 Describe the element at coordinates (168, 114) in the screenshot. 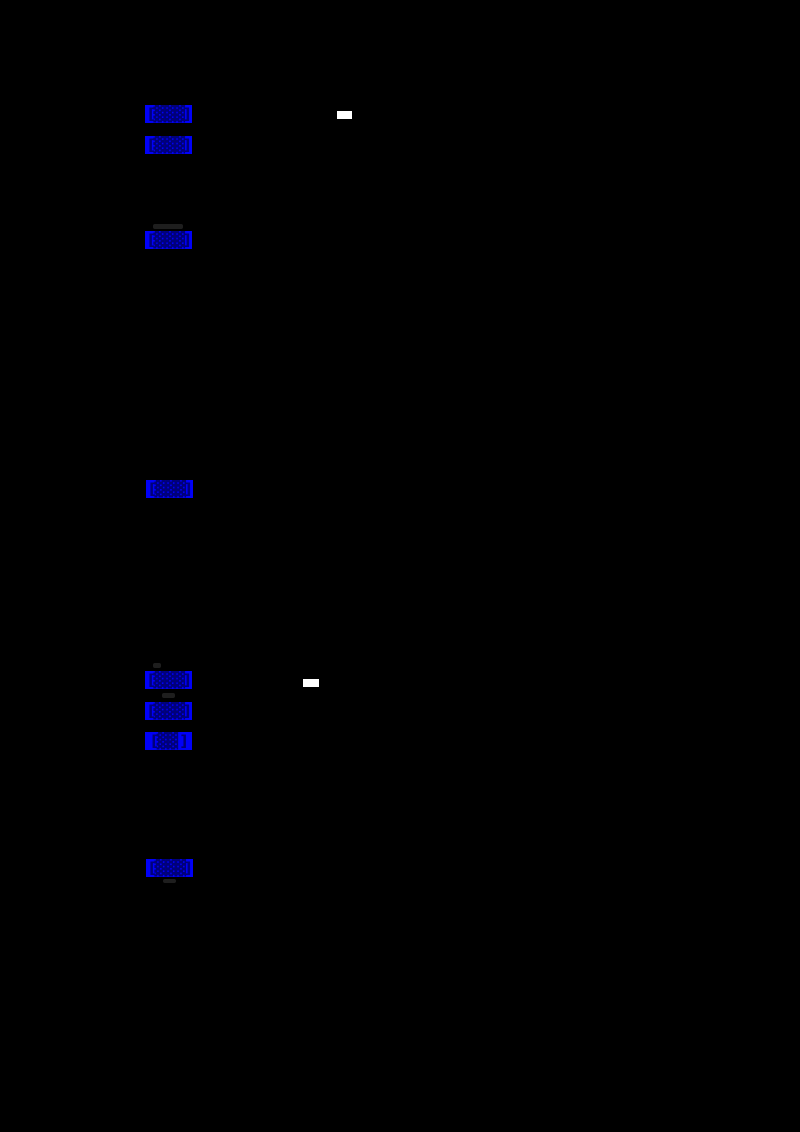

I see `link-highlight-1: [▓▓▓]` at that location.